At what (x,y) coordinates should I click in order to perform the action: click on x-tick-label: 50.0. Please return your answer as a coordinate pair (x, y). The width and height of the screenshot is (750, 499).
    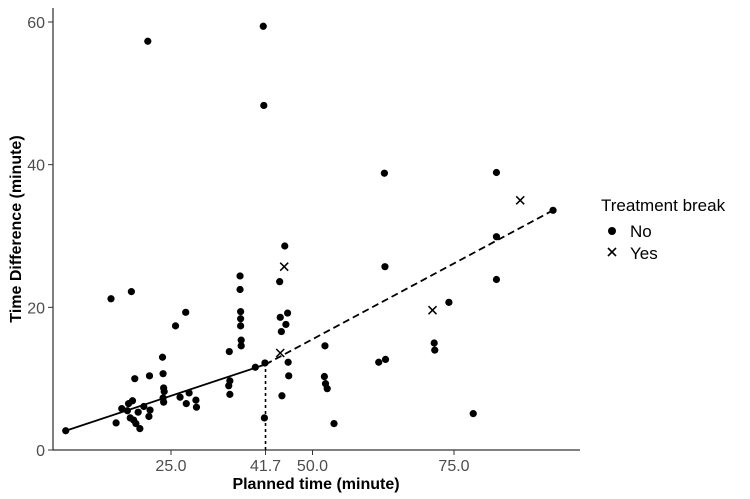
    Looking at the image, I should click on (312, 466).